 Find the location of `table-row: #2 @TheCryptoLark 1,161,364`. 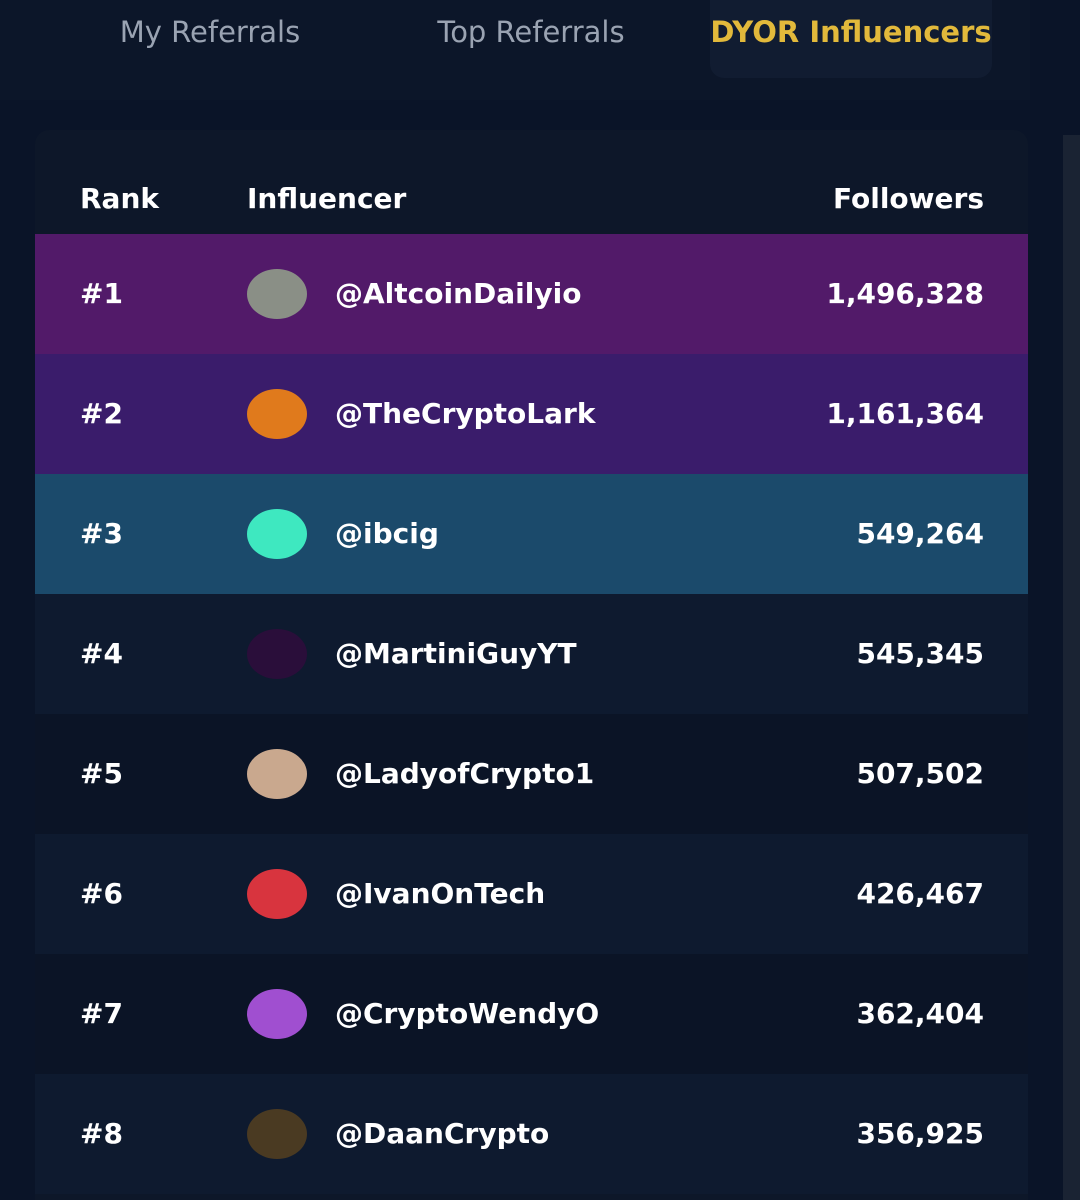

table-row: #2 @TheCryptoLark 1,161,364 is located at coordinates (531, 414).